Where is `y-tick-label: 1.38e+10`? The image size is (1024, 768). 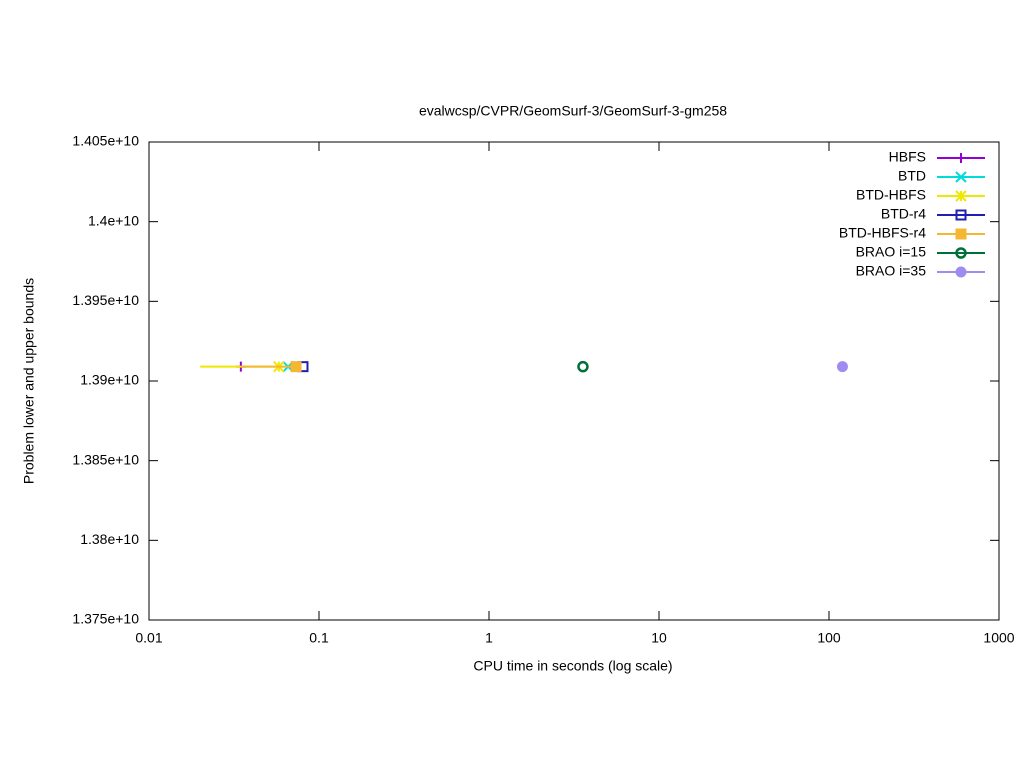 y-tick-label: 1.38e+10 is located at coordinates (109, 539).